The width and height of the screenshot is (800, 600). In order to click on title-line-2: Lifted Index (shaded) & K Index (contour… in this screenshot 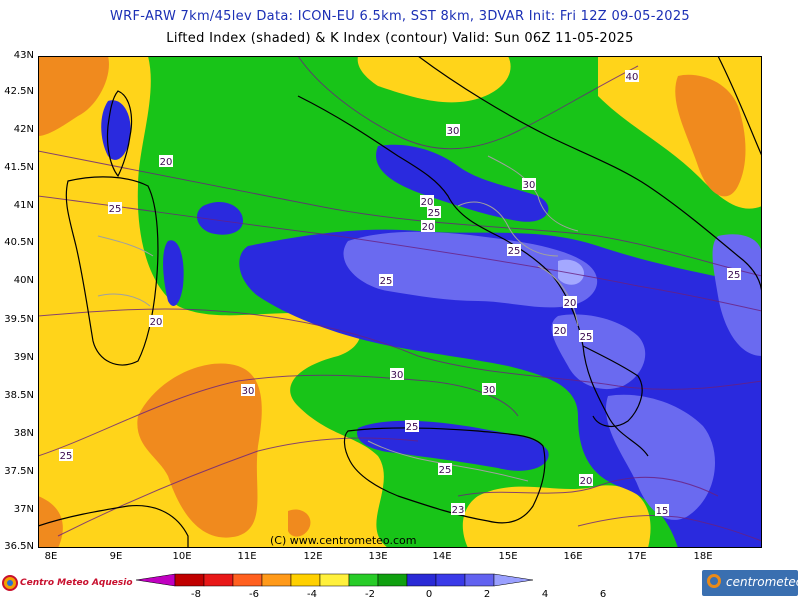, I will do `click(400, 38)`.